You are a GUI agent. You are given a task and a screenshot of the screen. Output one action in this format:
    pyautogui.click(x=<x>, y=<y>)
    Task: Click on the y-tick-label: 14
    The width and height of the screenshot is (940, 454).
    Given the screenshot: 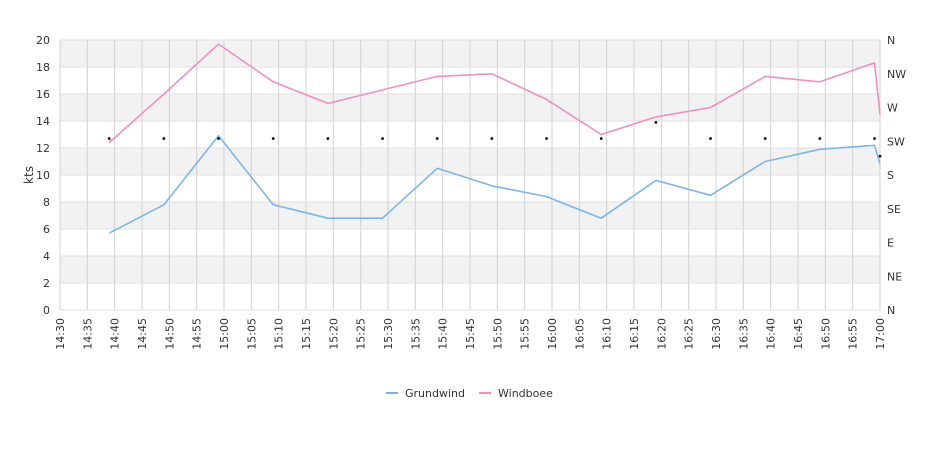 What is the action you would take?
    pyautogui.click(x=43, y=121)
    